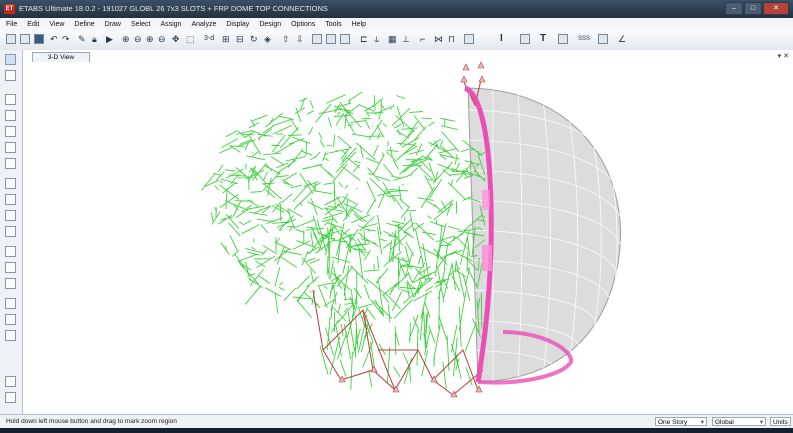 The height and width of the screenshot is (433, 793). Describe the element at coordinates (12, 24) in the screenshot. I see `menu-file: File` at that location.